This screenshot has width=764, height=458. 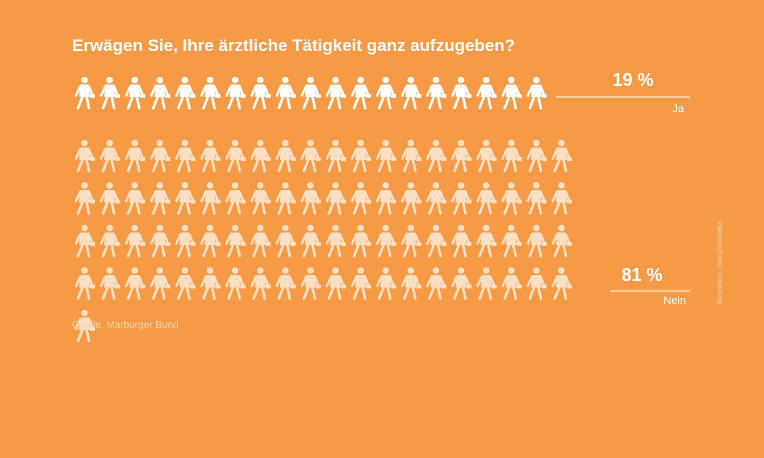 I want to click on ja-label: Ja, so click(x=678, y=109).